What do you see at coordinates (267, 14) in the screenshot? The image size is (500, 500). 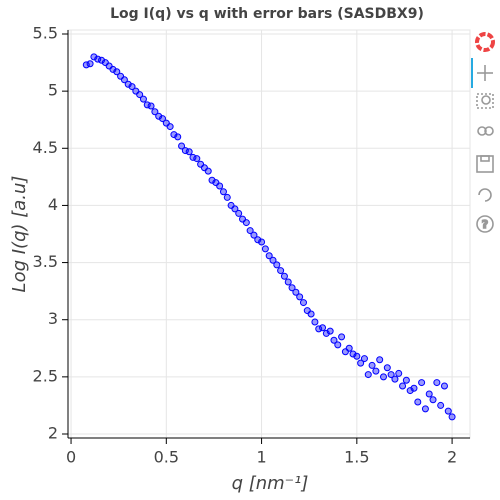 I see `chart-title: Log I(q) vs q with error bars (SASDBX9)` at bounding box center [267, 14].